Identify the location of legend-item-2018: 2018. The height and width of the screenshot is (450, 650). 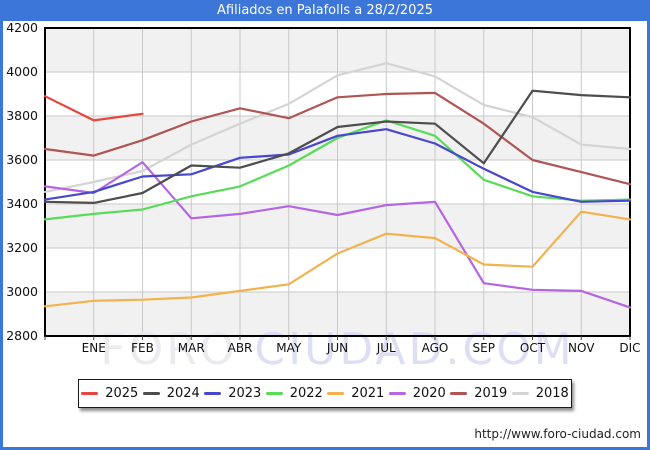
(541, 393).